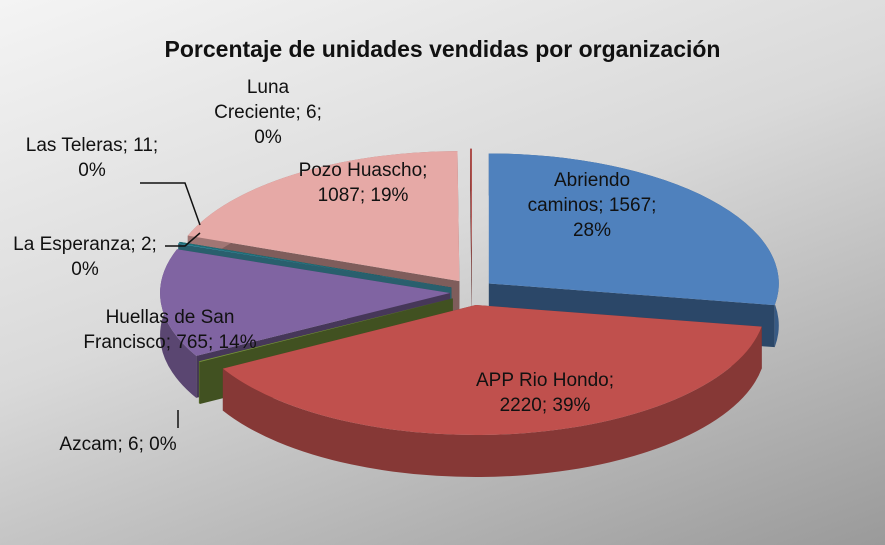 This screenshot has height=545, width=885. I want to click on data-label: Pozo Huascho; 1087; 19%, so click(363, 183).